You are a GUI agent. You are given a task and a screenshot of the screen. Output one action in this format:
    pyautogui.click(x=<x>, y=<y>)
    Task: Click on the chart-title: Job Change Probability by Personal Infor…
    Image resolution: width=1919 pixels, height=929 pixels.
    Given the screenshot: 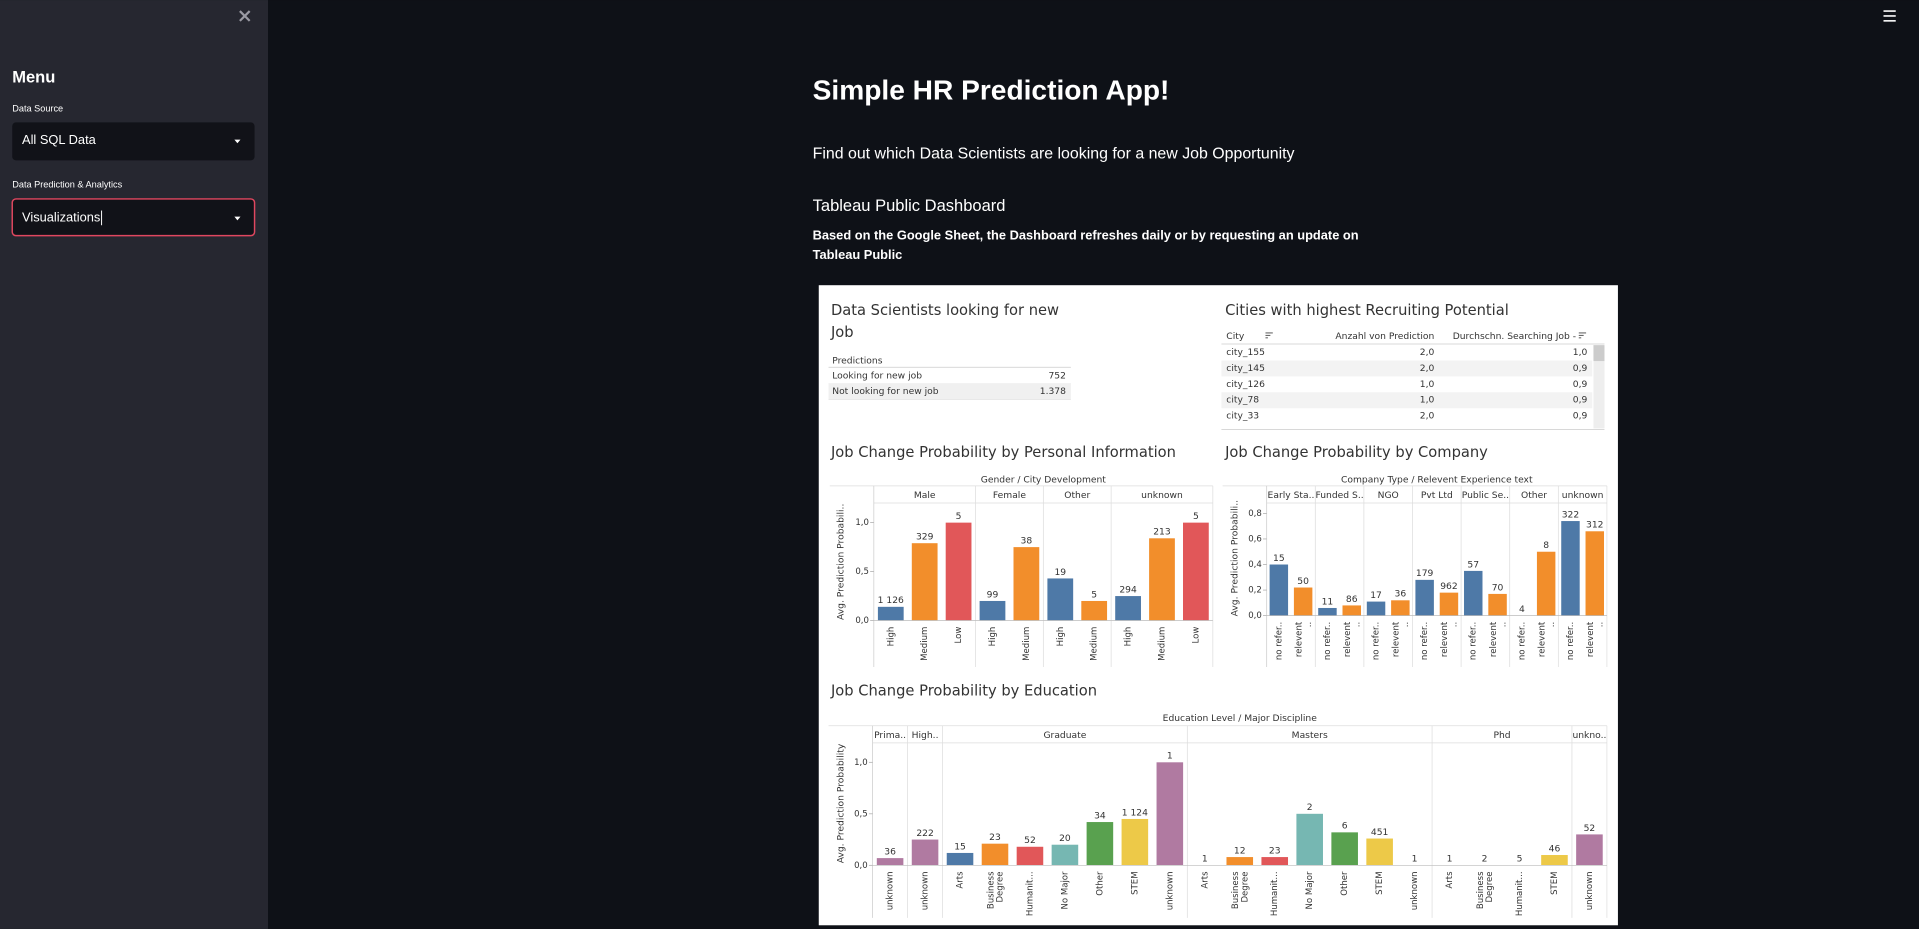 What is the action you would take?
    pyautogui.click(x=1003, y=452)
    